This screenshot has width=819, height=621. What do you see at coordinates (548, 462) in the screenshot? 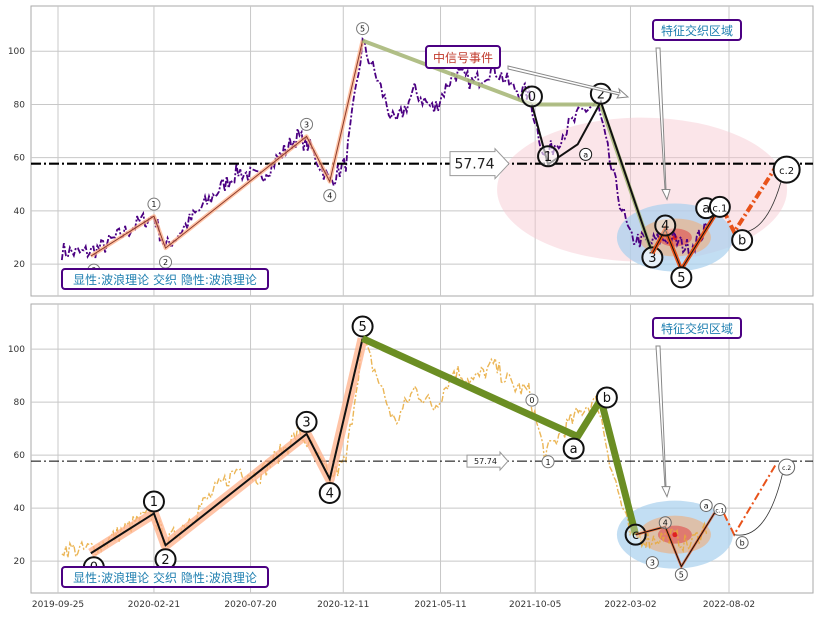
I see `hidden-wave-label-small: 1` at bounding box center [548, 462].